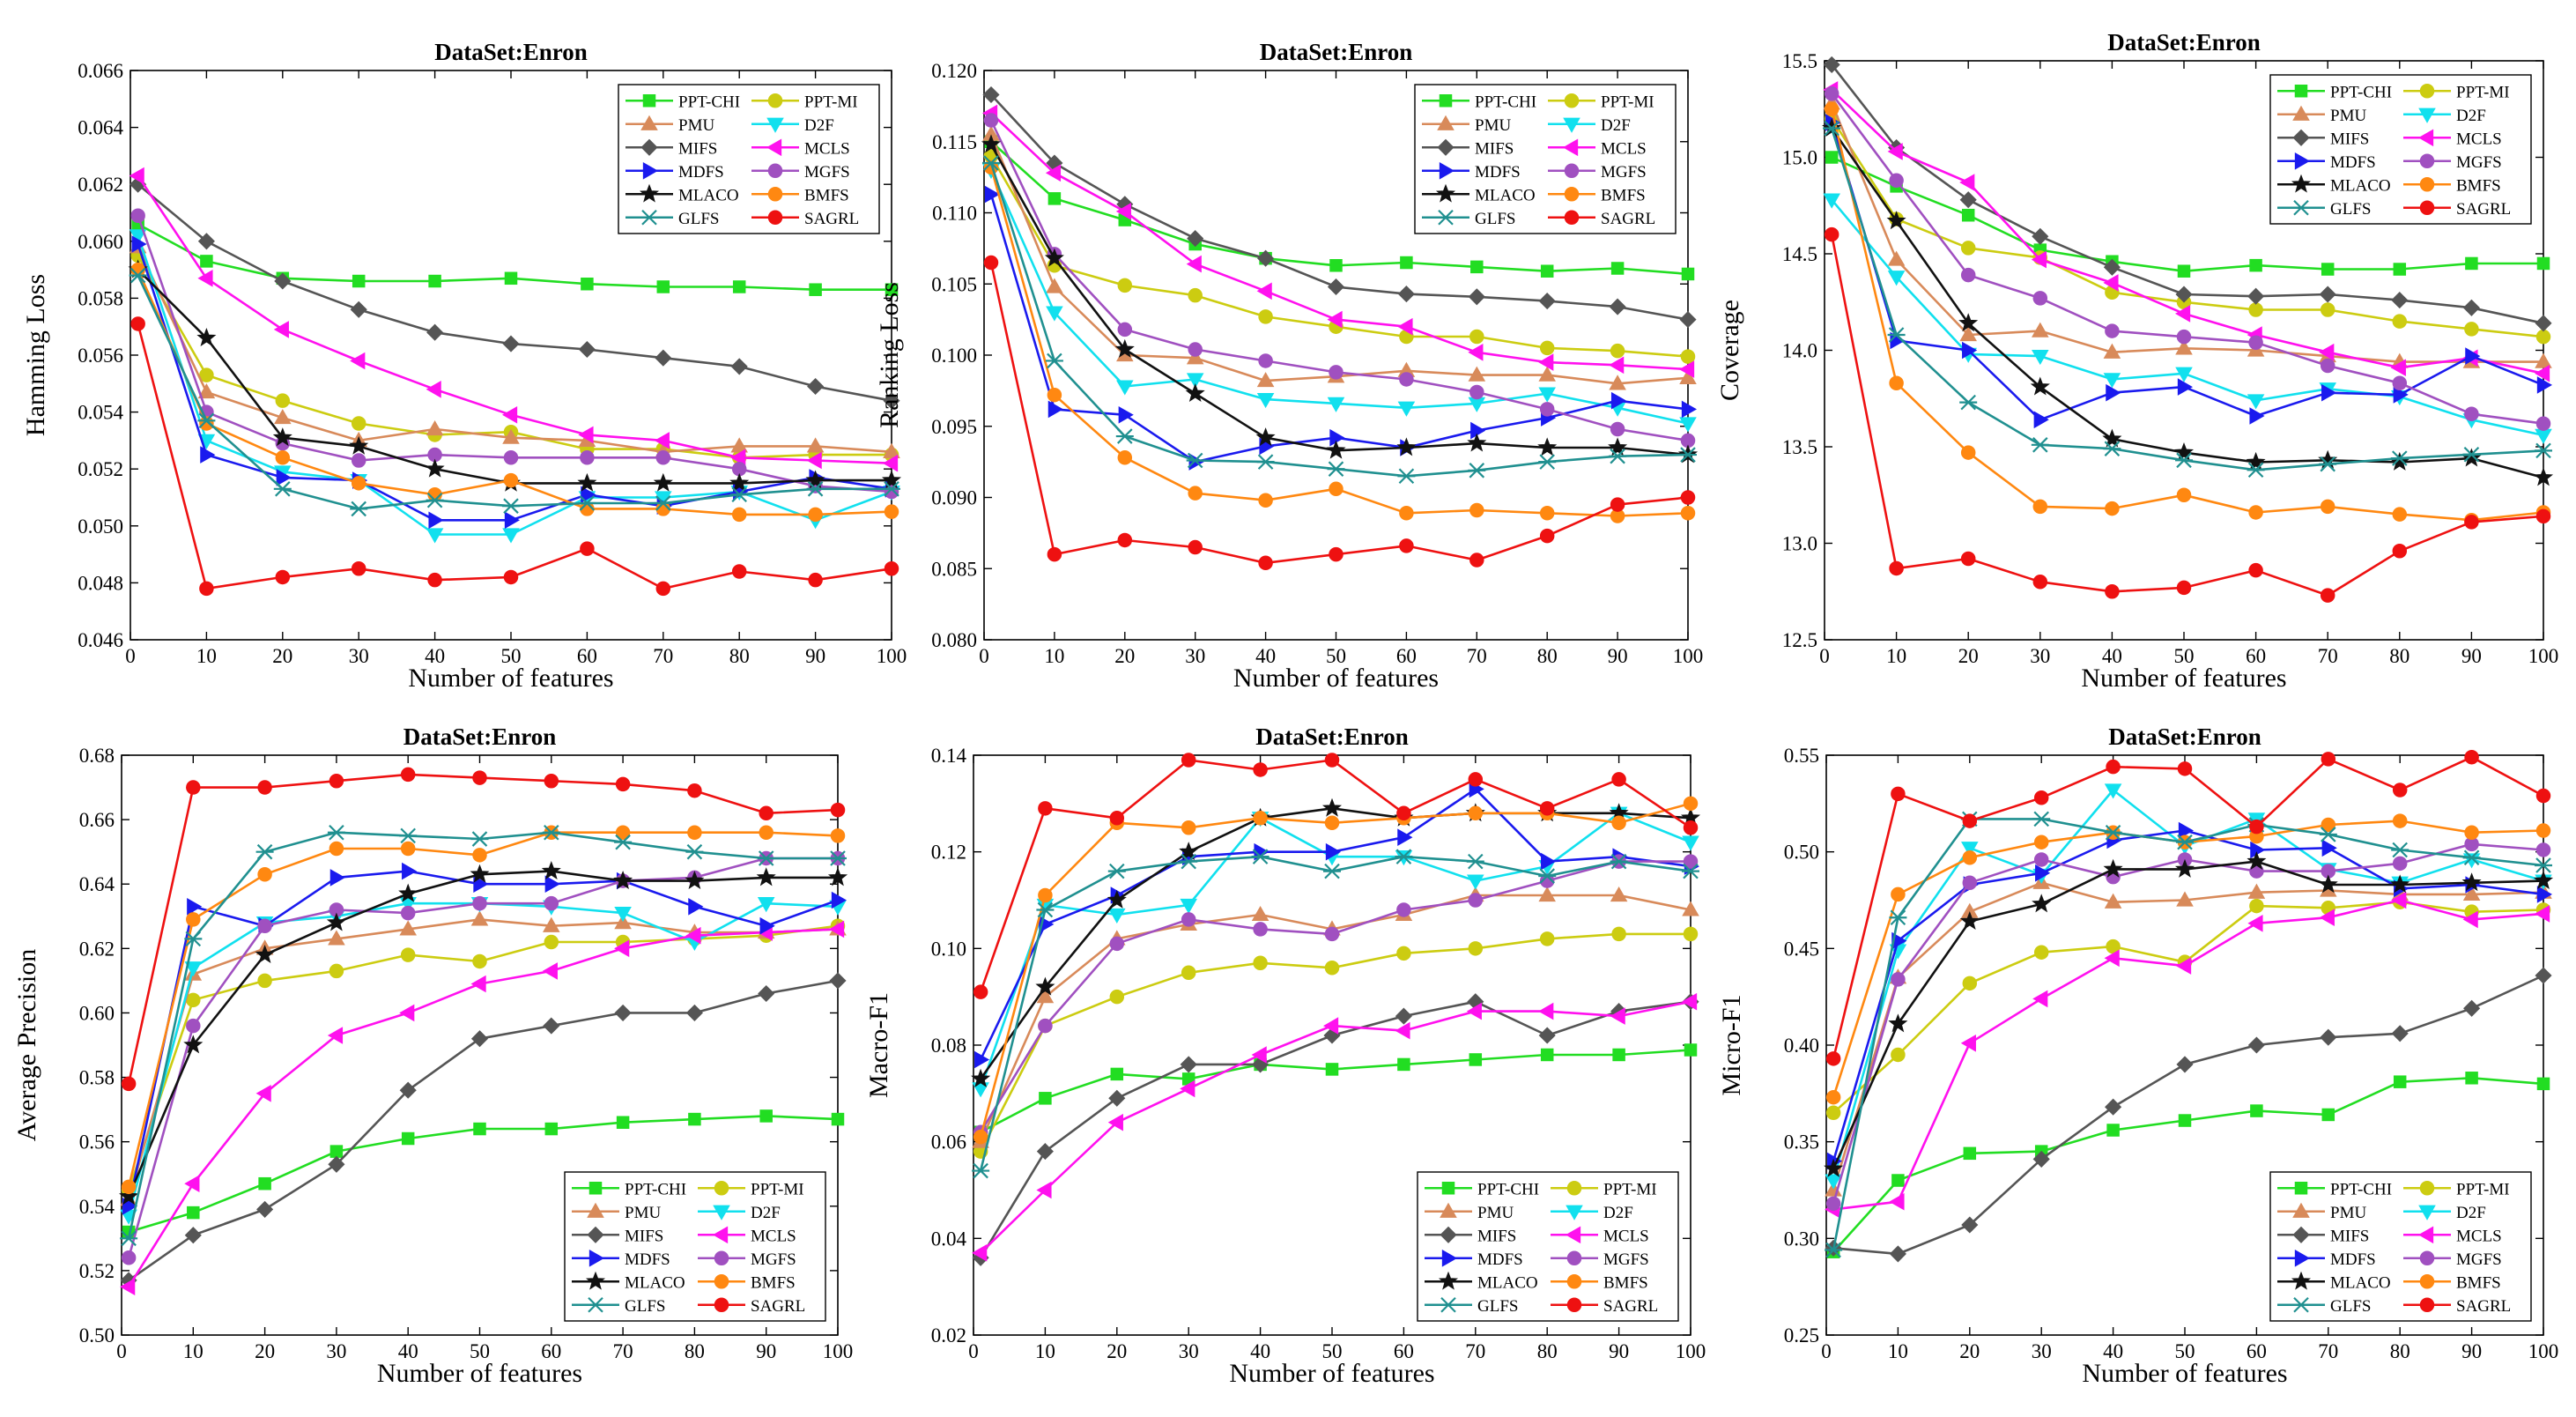 The width and height of the screenshot is (2576, 1417). I want to click on chart4-legend-marker-glfs, so click(595, 1304).